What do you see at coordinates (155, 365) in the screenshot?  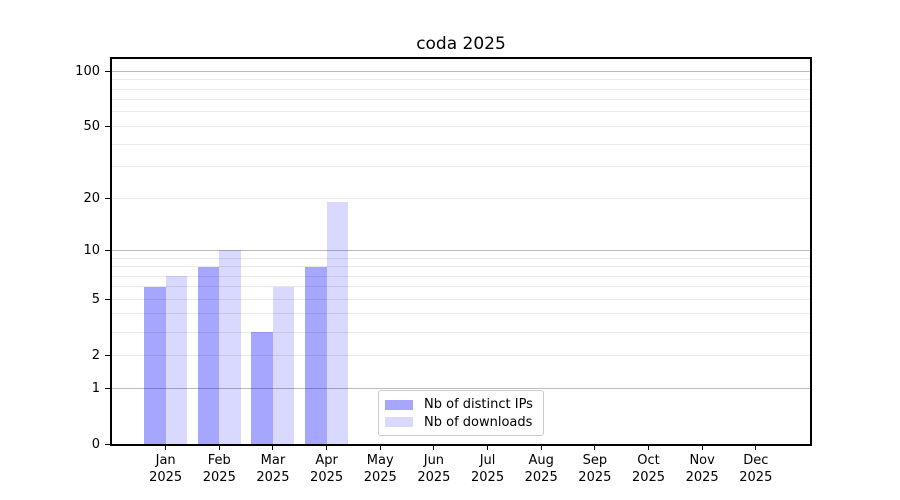 I see `bar-jan-distinct-ips` at bounding box center [155, 365].